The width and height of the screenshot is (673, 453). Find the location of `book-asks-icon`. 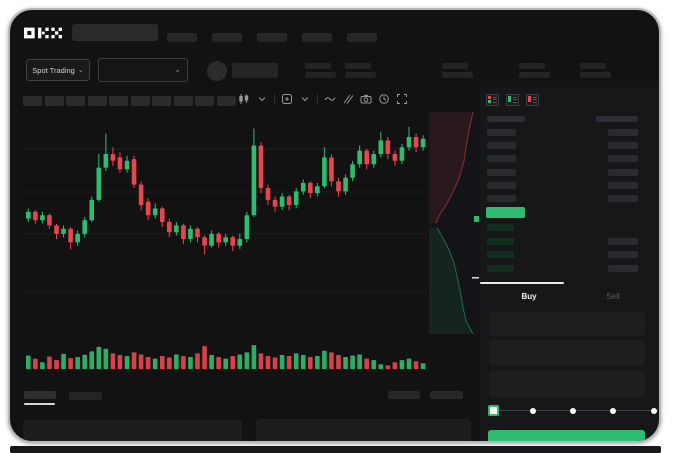

book-asks-icon is located at coordinates (532, 100).